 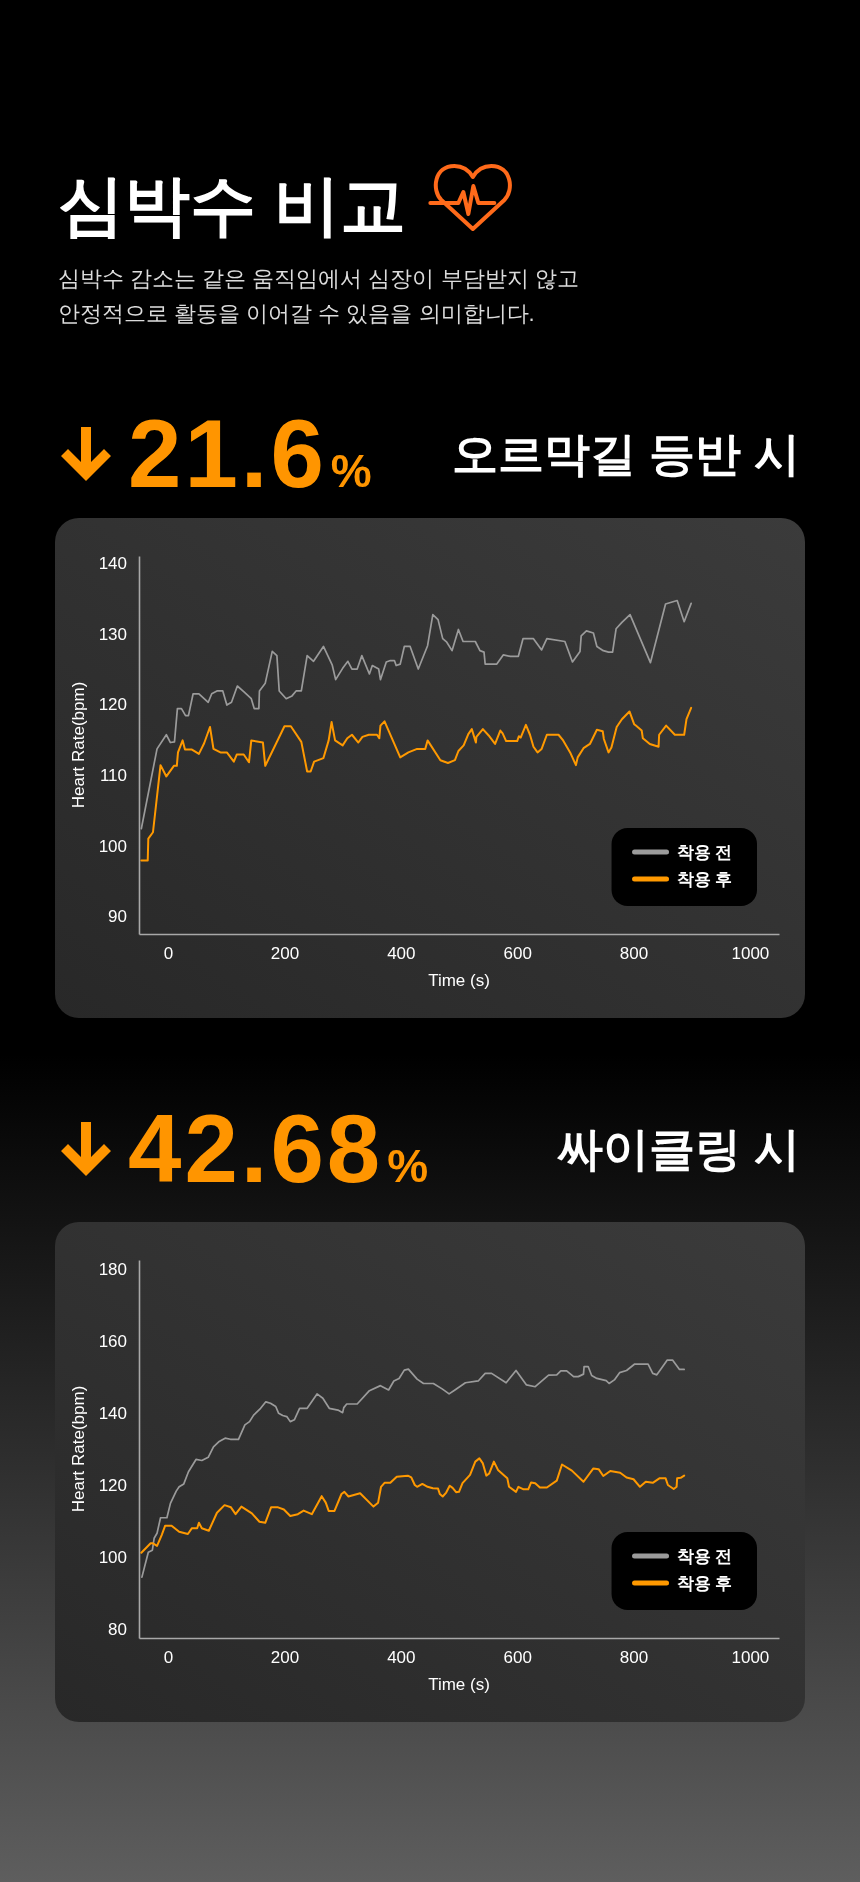 What do you see at coordinates (112, 634) in the screenshot?
I see `y-tick-label: 130` at bounding box center [112, 634].